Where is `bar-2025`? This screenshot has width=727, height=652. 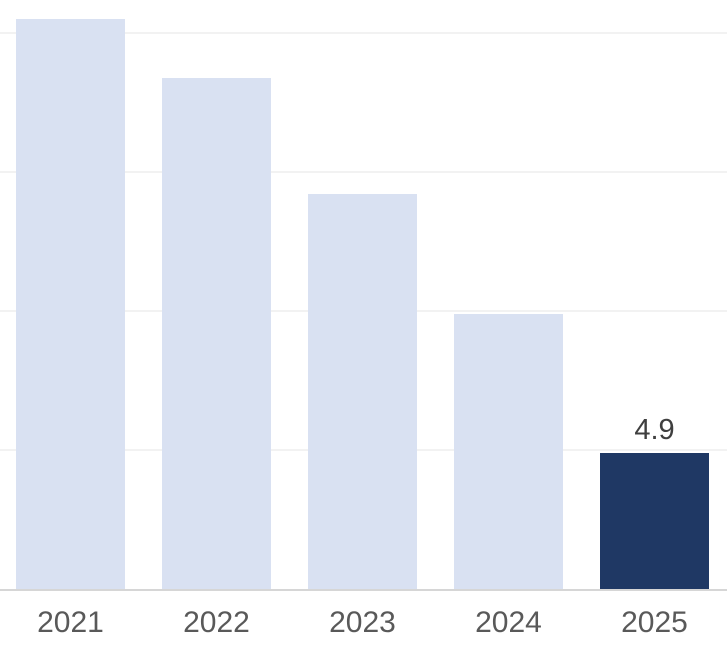
bar-2025 is located at coordinates (654, 521).